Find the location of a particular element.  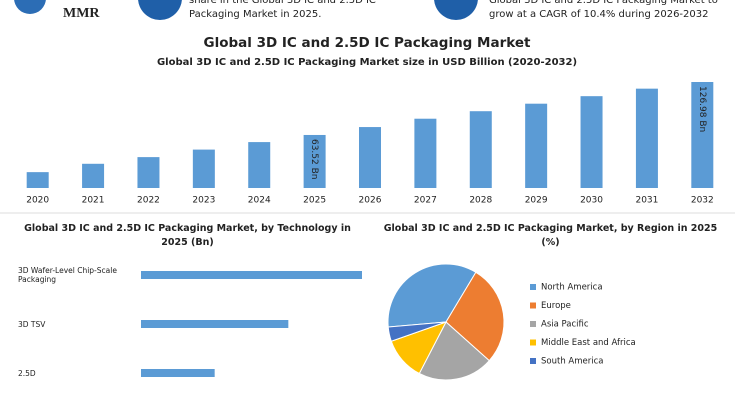

x-tick-label: 2029 is located at coordinates (536, 201).